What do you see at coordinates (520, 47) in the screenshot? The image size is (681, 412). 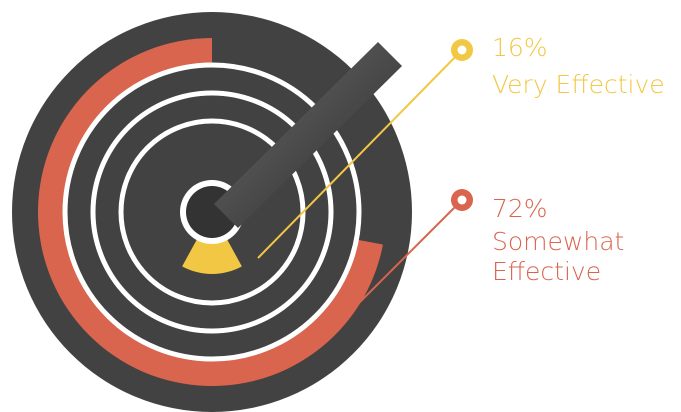 I see `value-label: 16%` at bounding box center [520, 47].